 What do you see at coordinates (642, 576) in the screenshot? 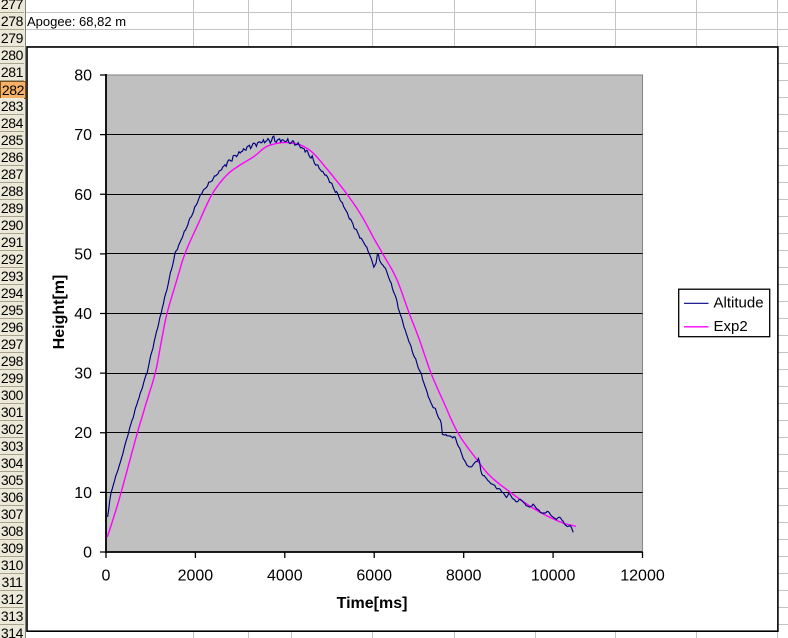
I see `svg-text: 12000` at bounding box center [642, 576].